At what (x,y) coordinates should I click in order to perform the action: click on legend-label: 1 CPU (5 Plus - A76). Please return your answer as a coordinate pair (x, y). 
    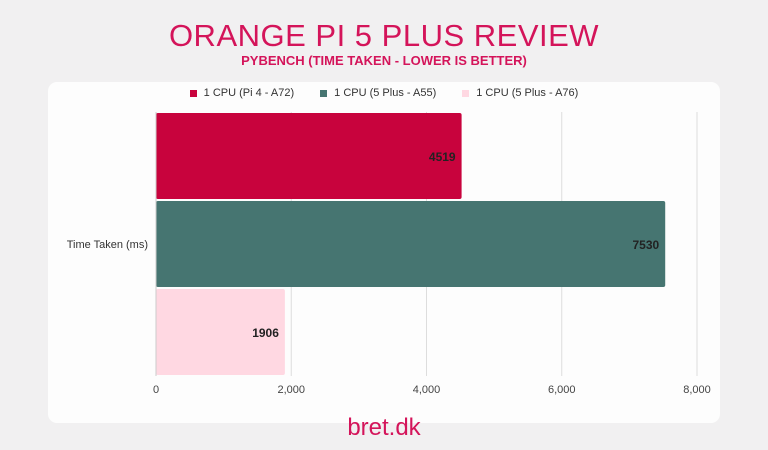
    Looking at the image, I should click on (527, 93).